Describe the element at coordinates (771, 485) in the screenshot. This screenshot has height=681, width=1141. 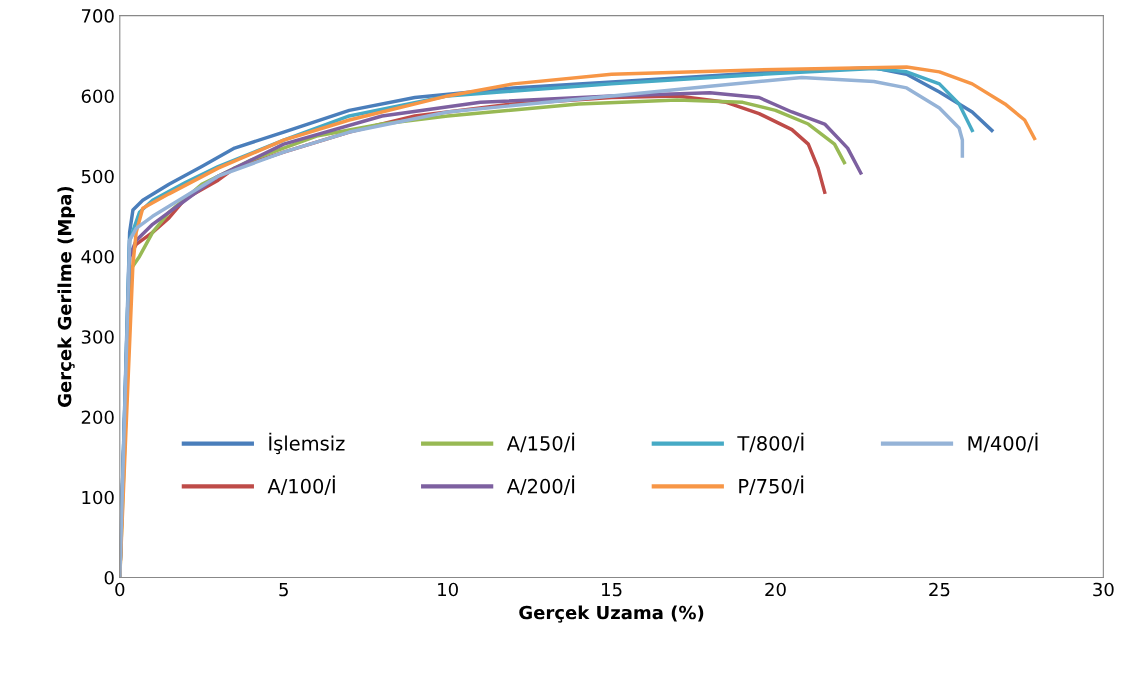
I see `legend-label: P/750/İ` at that location.